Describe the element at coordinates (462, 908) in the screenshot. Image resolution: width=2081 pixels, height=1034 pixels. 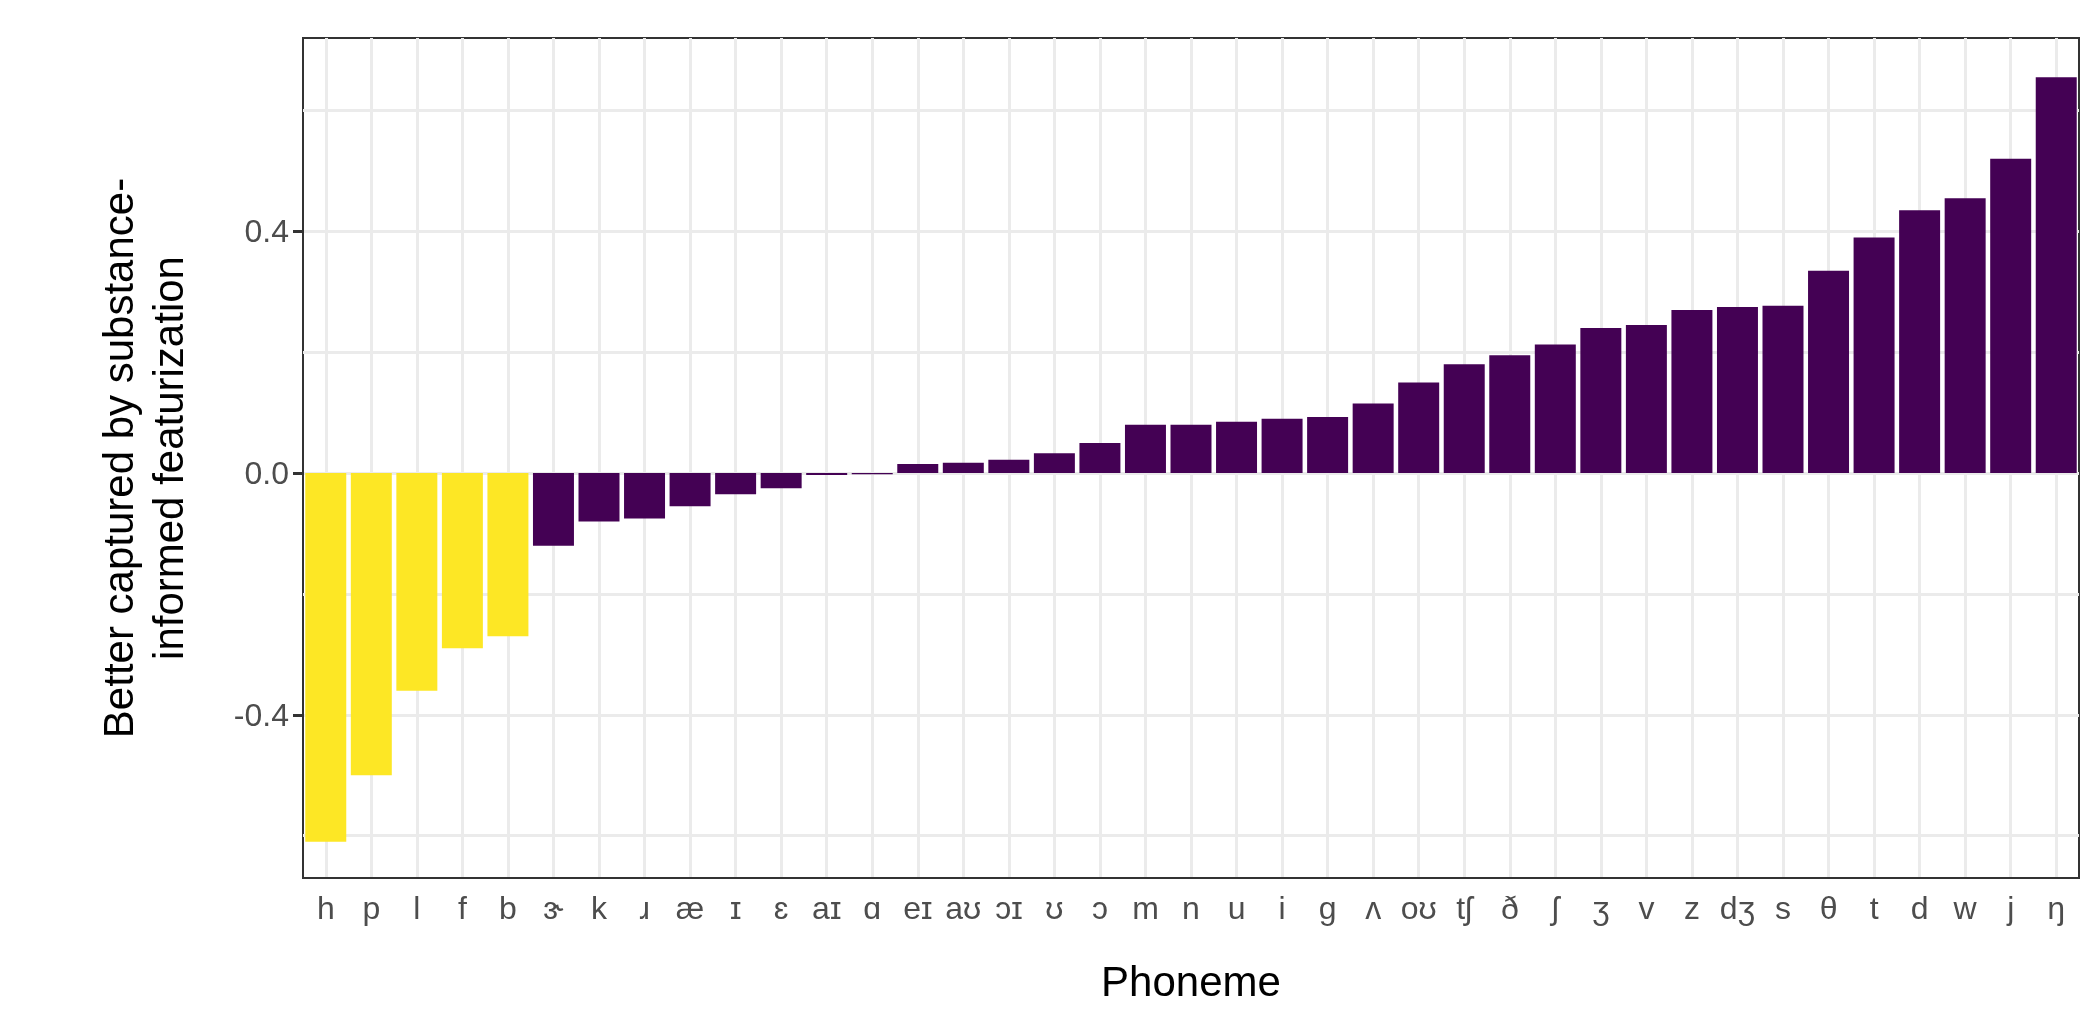
I see `x-tick-label: f` at that location.